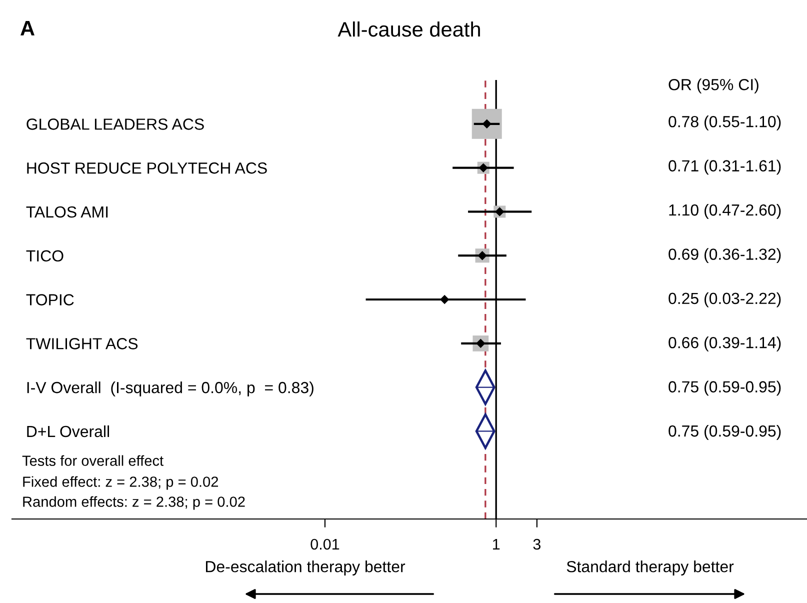 The width and height of the screenshot is (807, 603). What do you see at coordinates (724, 344) in the screenshot?
I see `text: 0.66 (0.39-1.14)` at bounding box center [724, 344].